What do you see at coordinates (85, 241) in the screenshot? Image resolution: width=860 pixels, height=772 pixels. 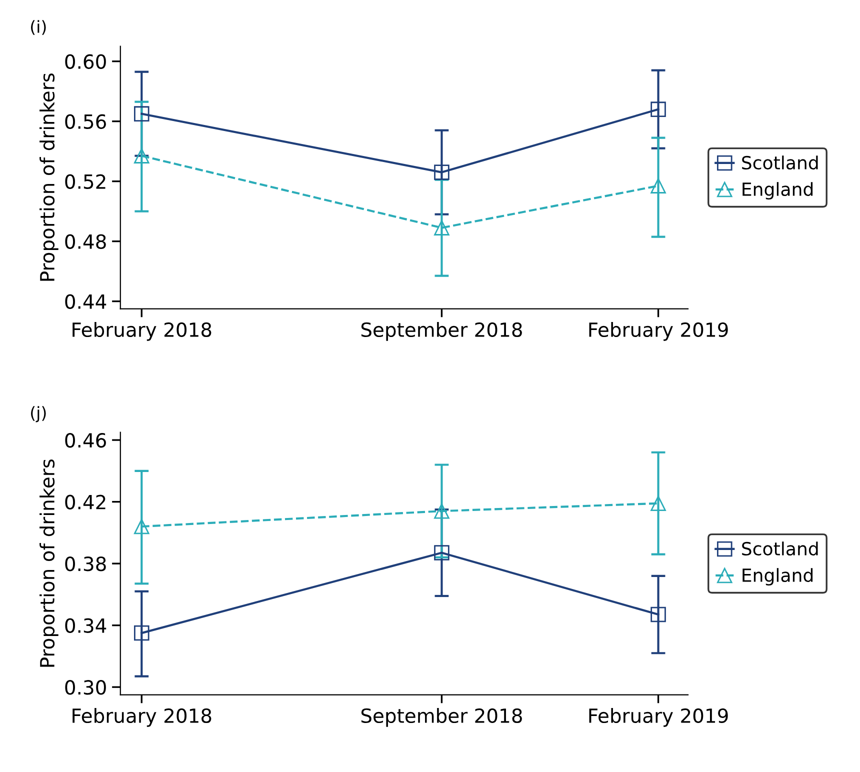 I see `y-tick-label: 0.48` at bounding box center [85, 241].